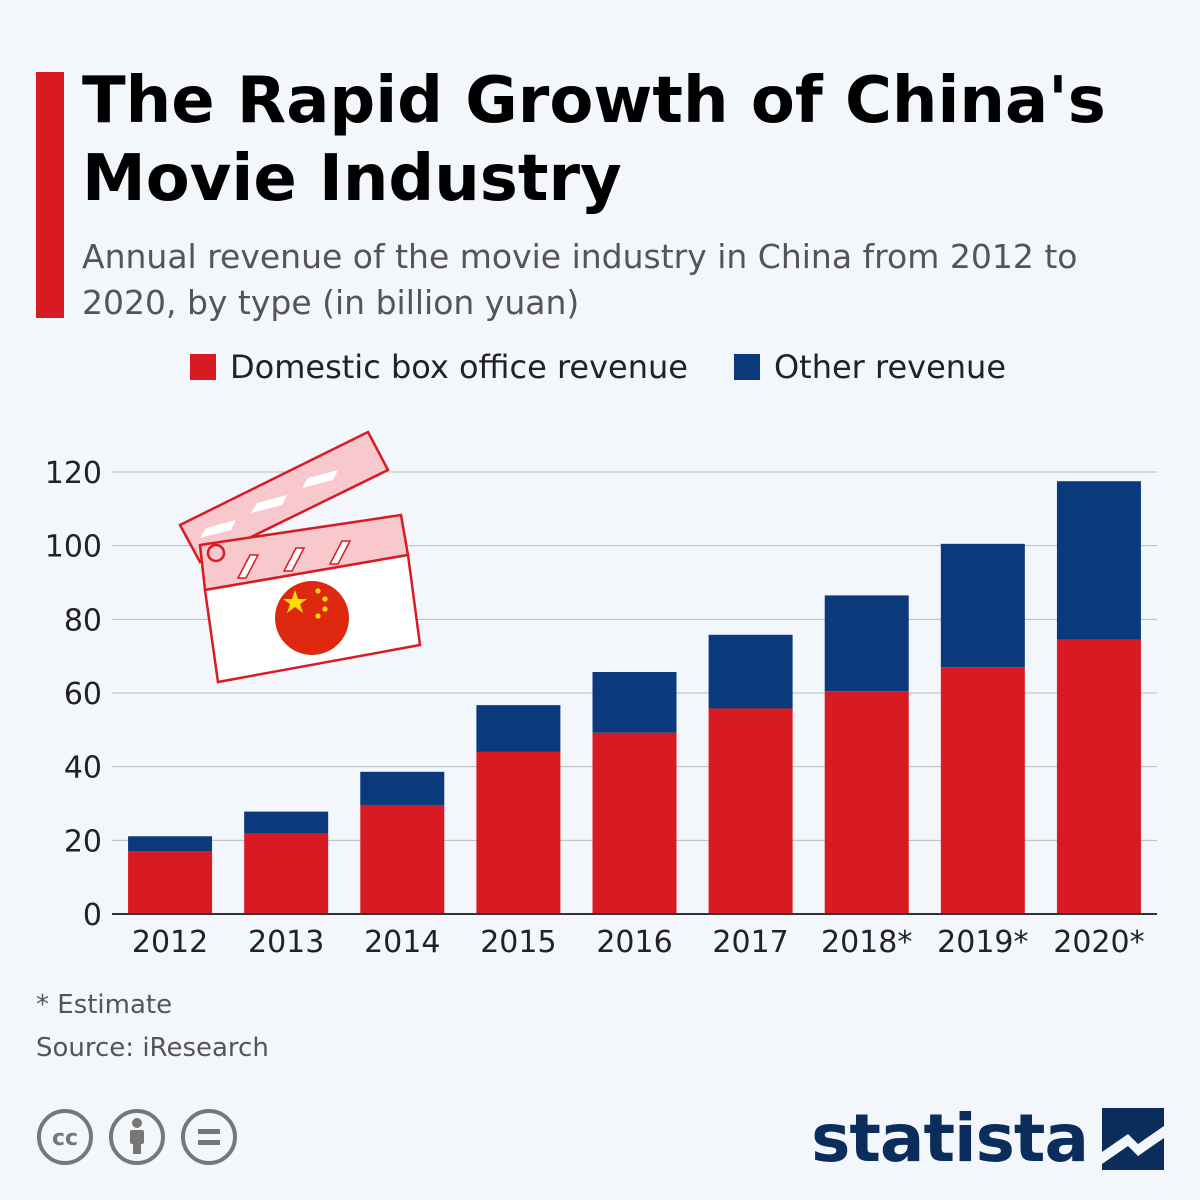 The height and width of the screenshot is (1200, 1200). I want to click on creative-commons-icon: cc, so click(65, 1137).